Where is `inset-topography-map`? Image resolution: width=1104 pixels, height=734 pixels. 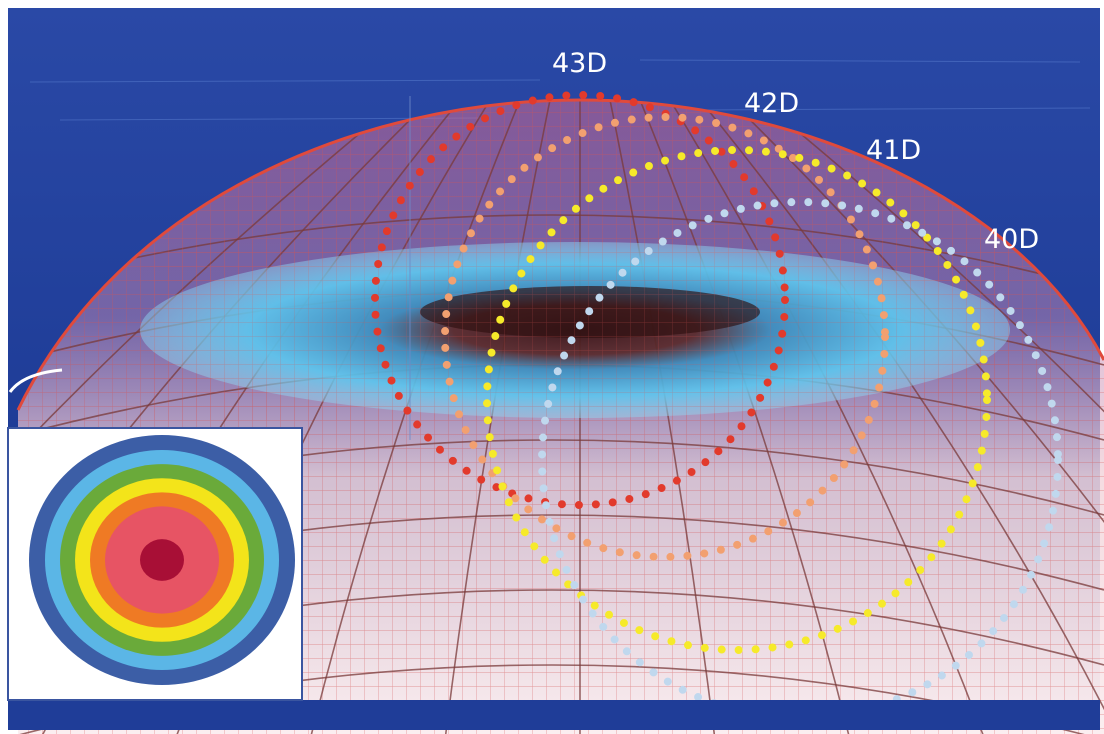 inset-topography-map is located at coordinates (155, 564).